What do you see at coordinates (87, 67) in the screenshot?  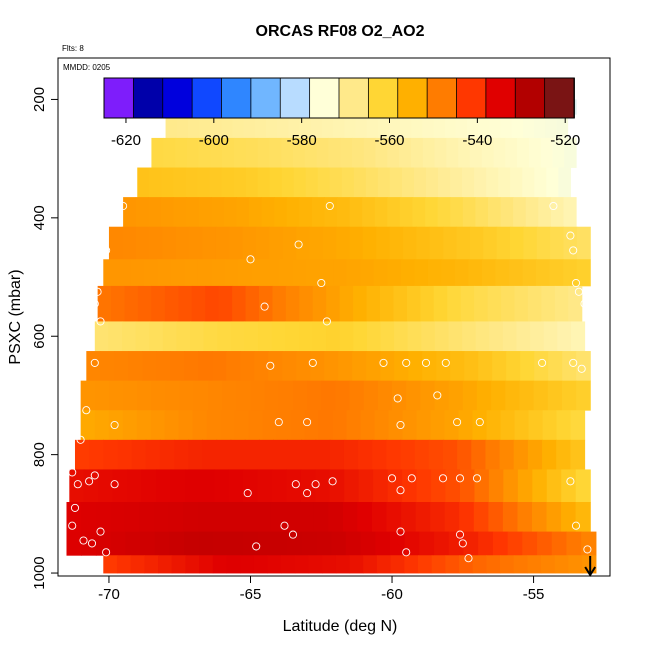 I see `date-label: MMDD: 0205` at bounding box center [87, 67].